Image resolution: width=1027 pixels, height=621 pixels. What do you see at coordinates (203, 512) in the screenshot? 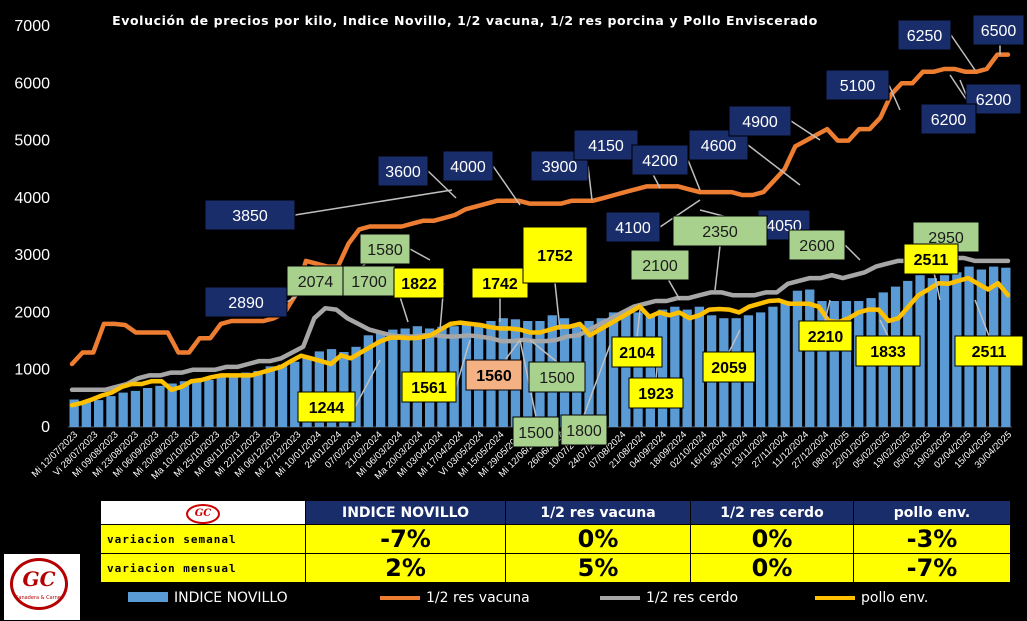
I see `table-logo-cell: GC` at bounding box center [203, 512].